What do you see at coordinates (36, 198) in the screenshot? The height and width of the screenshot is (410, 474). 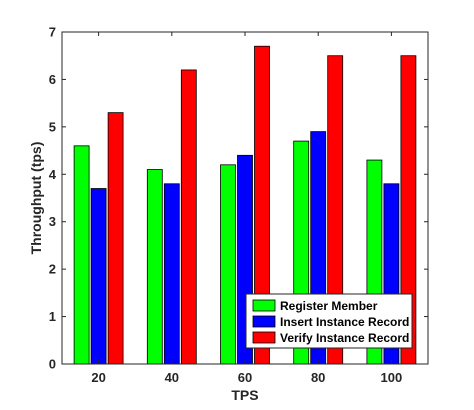 I see `y-axis-label: Throughput (tps)` at bounding box center [36, 198].